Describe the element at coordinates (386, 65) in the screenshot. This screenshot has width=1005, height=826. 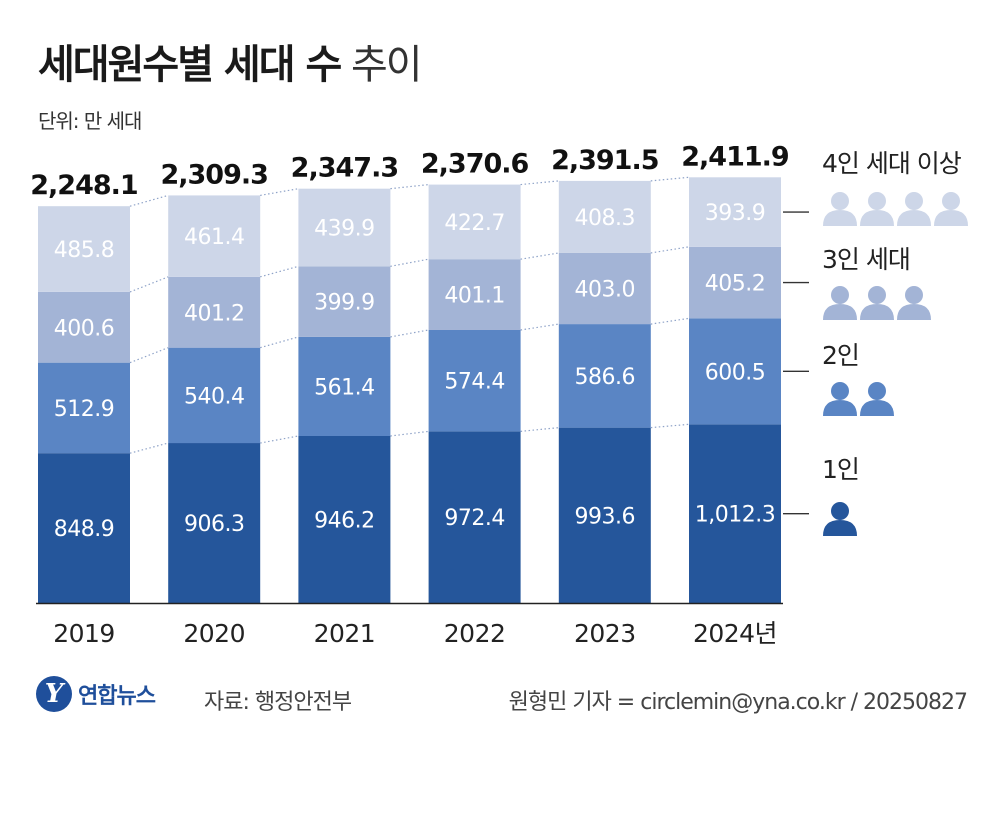
I see `title-sub: 추이` at that location.